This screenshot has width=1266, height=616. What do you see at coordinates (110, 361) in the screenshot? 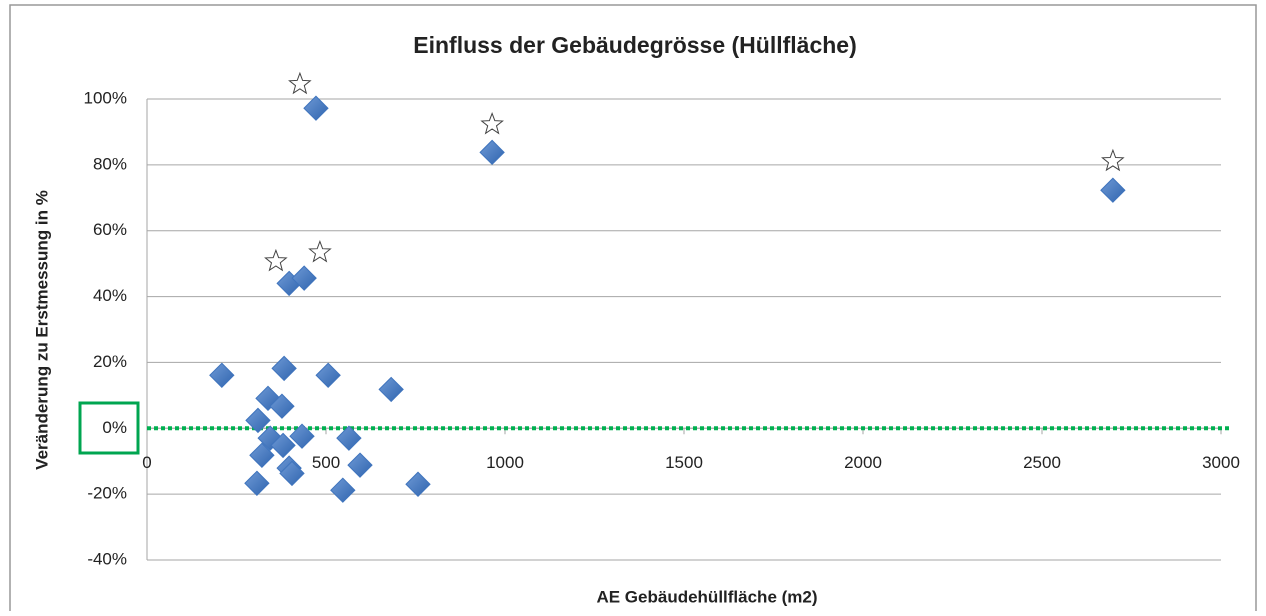
I see `y-tick-label: 20%` at bounding box center [110, 361].